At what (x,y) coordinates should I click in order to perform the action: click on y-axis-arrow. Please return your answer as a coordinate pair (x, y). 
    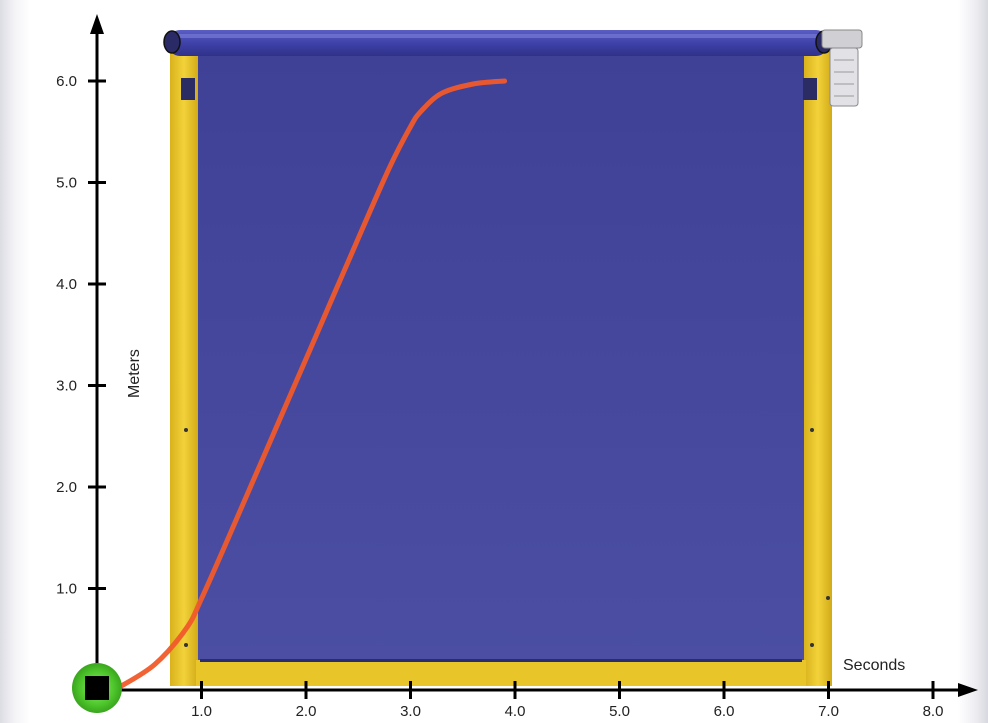
    Looking at the image, I should click on (97, 24).